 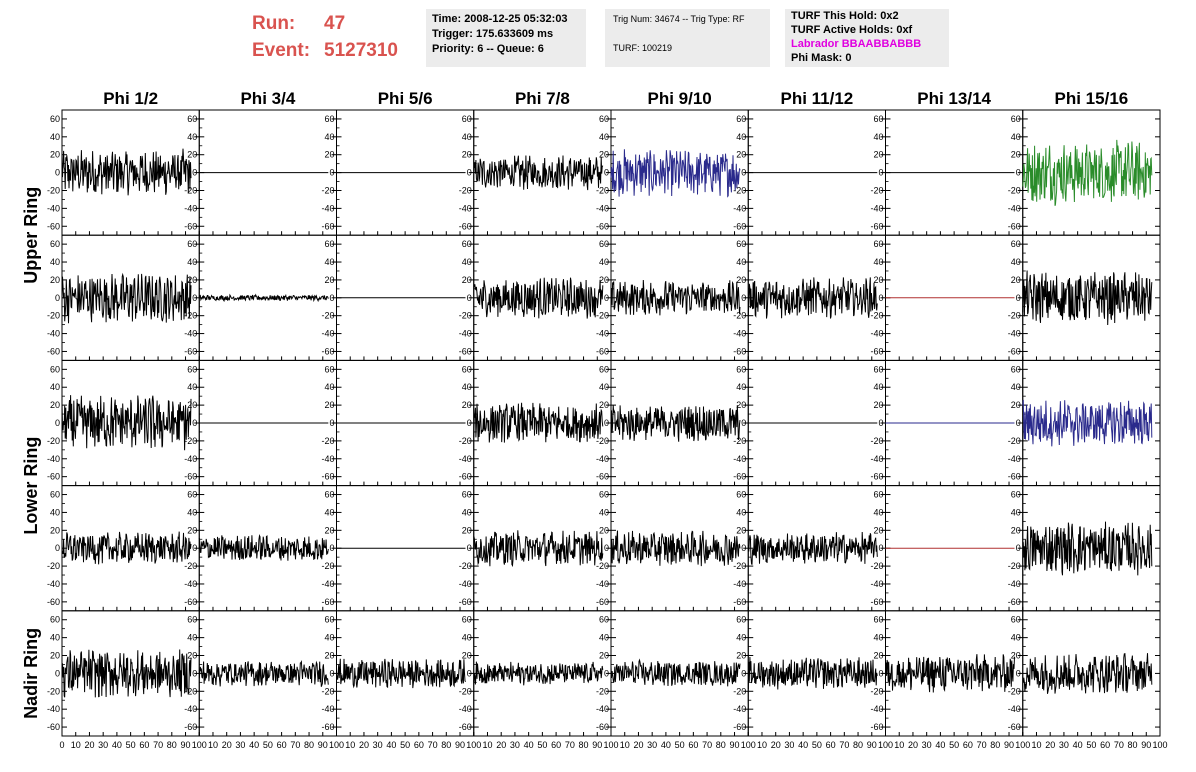 I want to click on priority-text: Priority: 6 -- Queue: 6, so click(x=488, y=49).